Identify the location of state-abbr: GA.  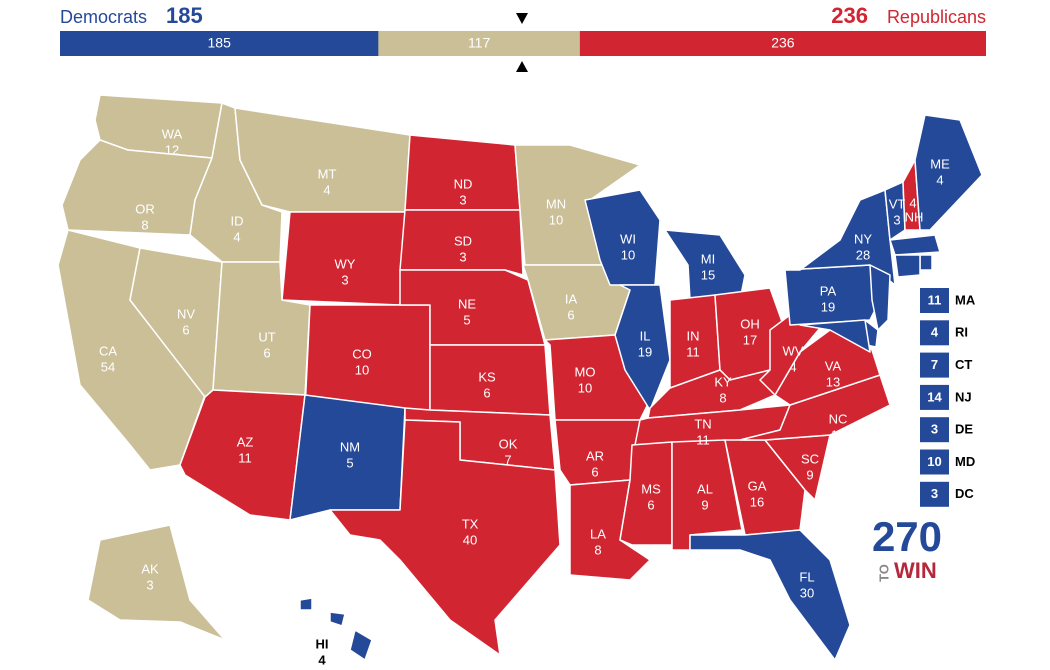
(757, 485).